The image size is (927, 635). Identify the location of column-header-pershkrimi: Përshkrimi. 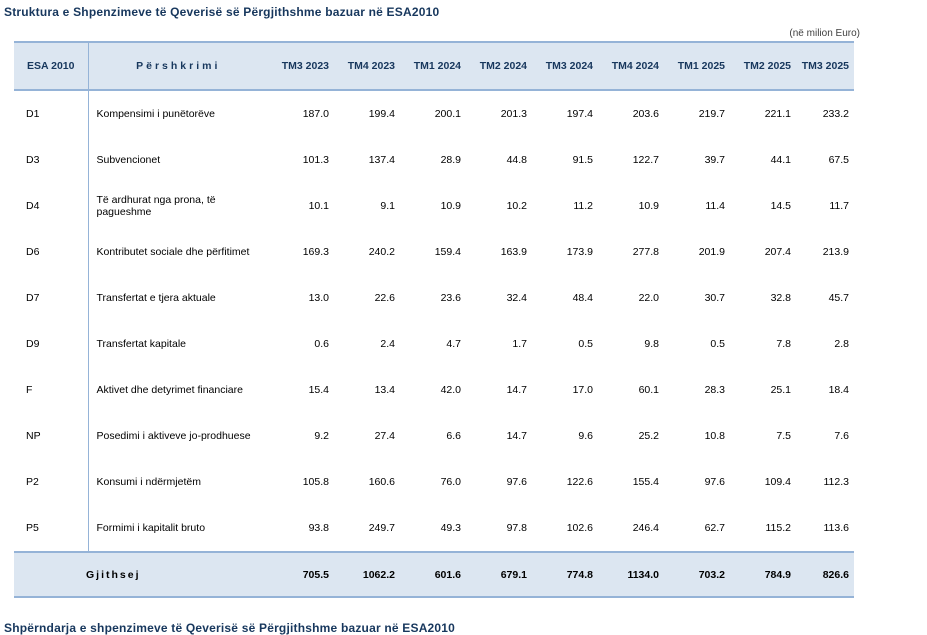
(178, 66).